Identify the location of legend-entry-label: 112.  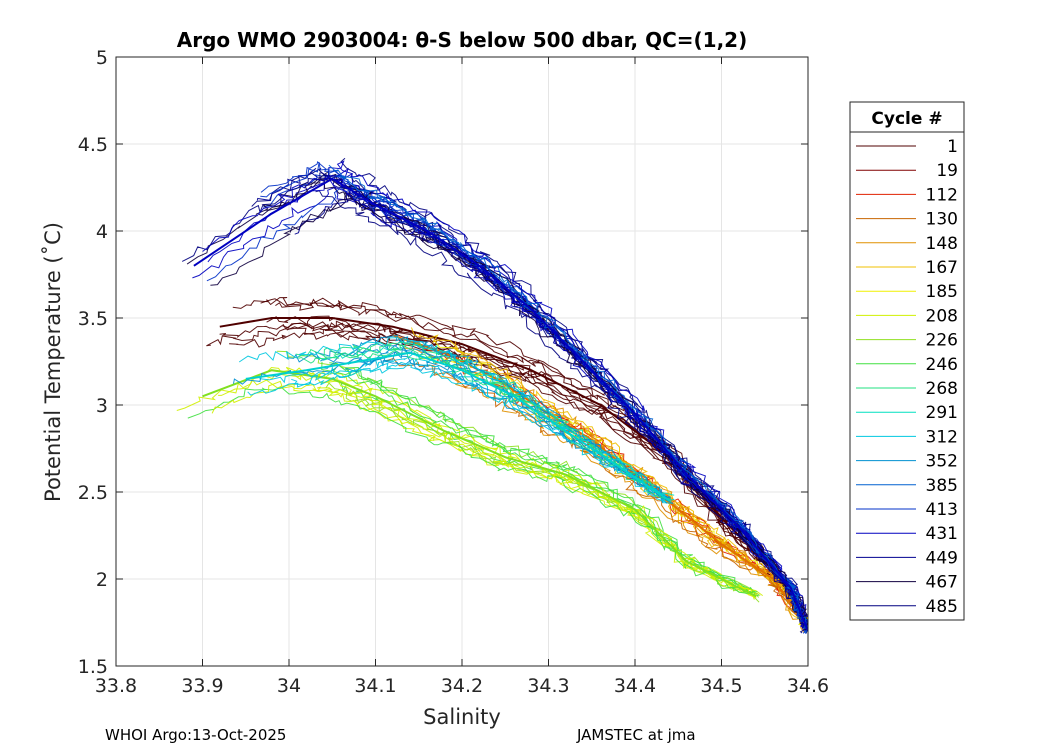
(942, 195).